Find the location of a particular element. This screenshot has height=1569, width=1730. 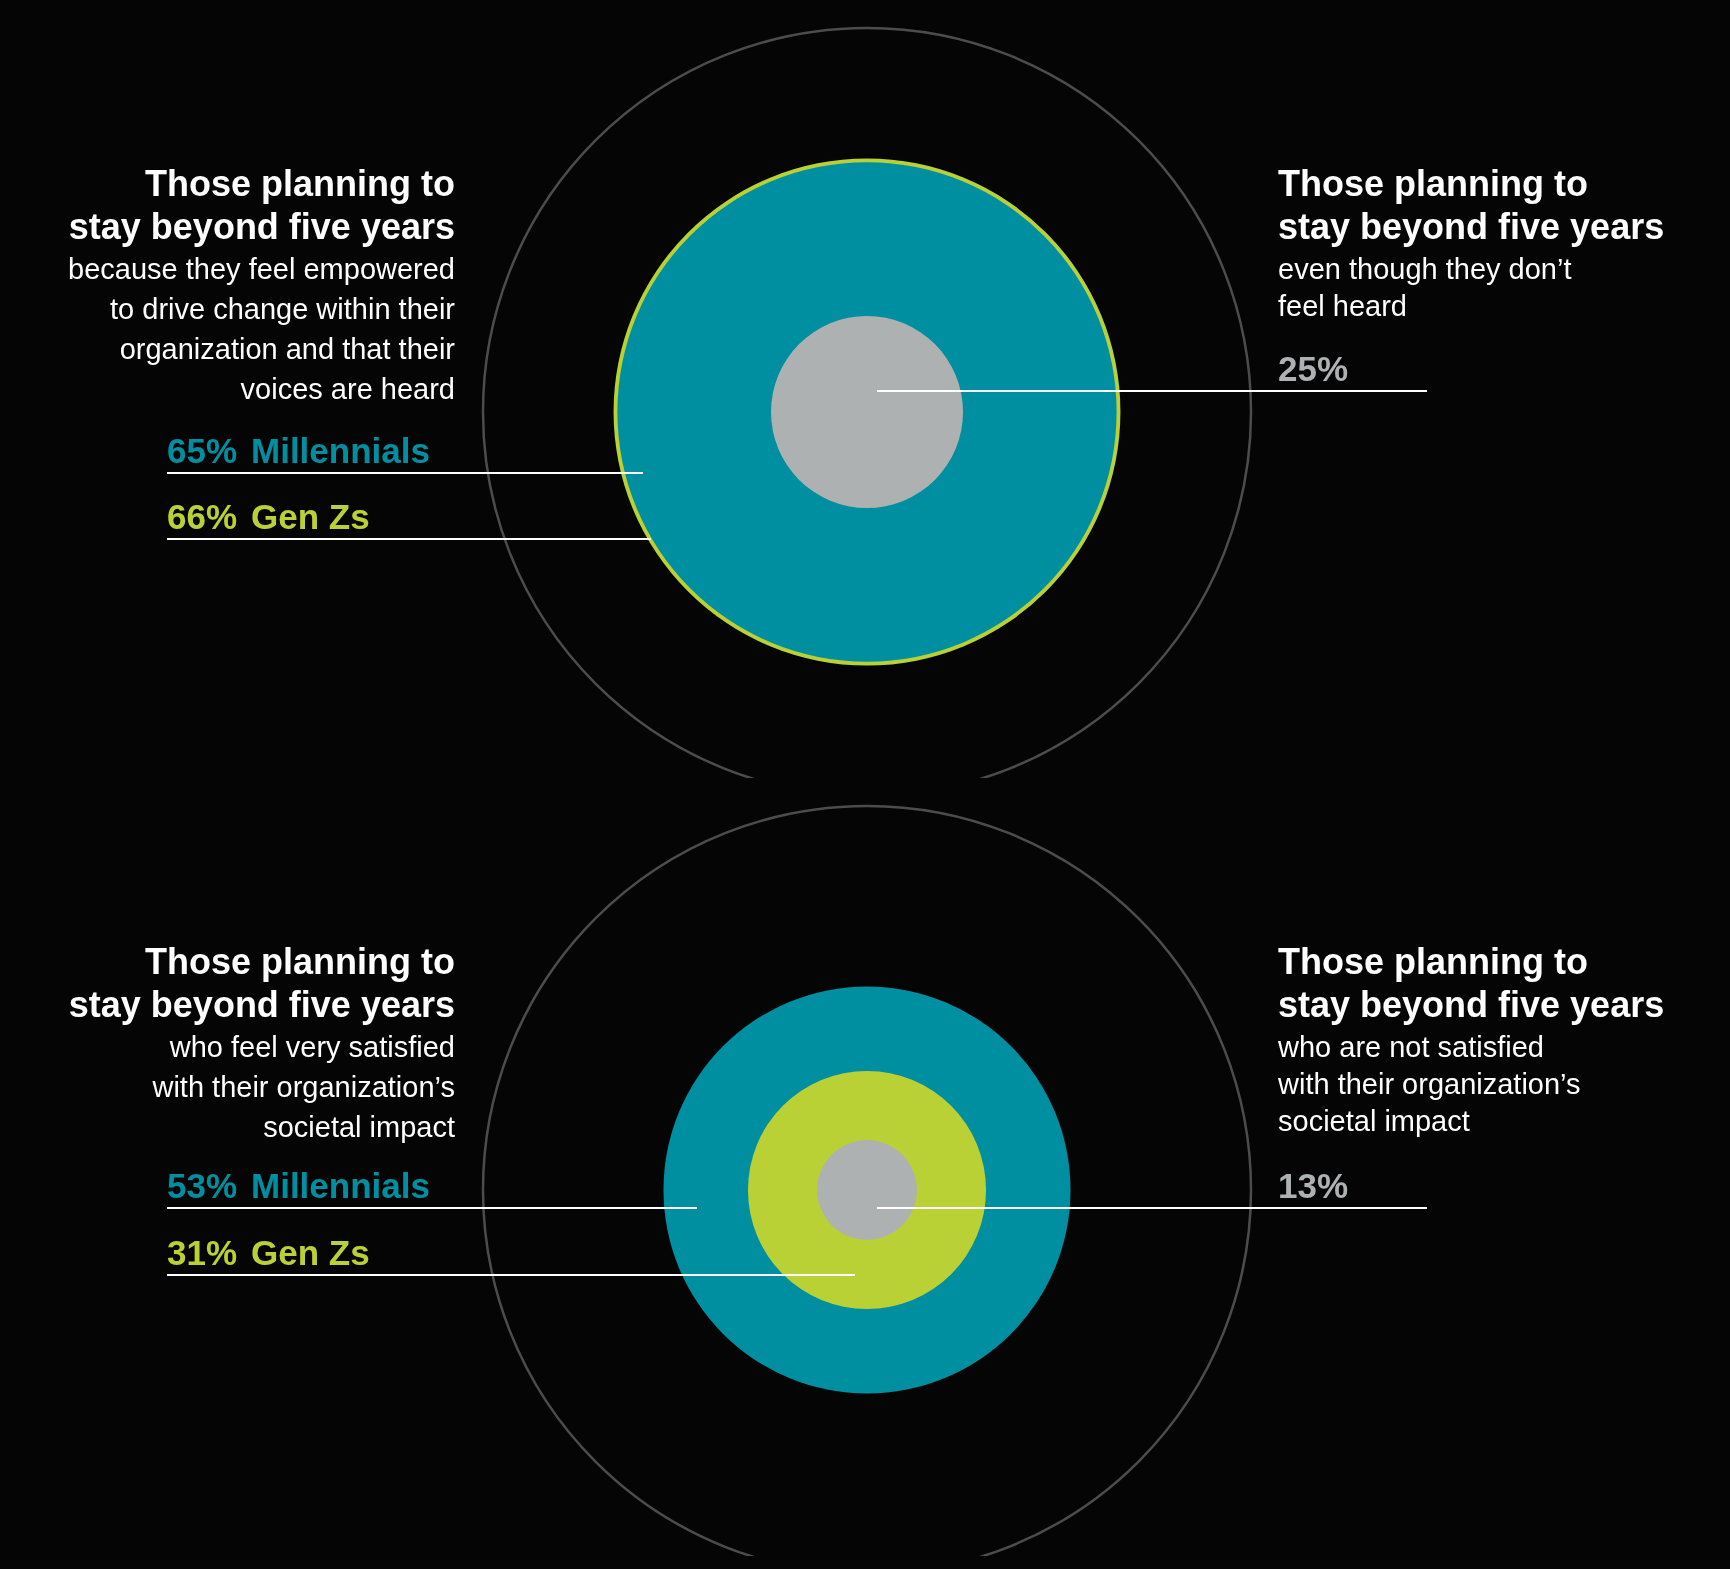

data-label: 13% is located at coordinates (1313, 1185).